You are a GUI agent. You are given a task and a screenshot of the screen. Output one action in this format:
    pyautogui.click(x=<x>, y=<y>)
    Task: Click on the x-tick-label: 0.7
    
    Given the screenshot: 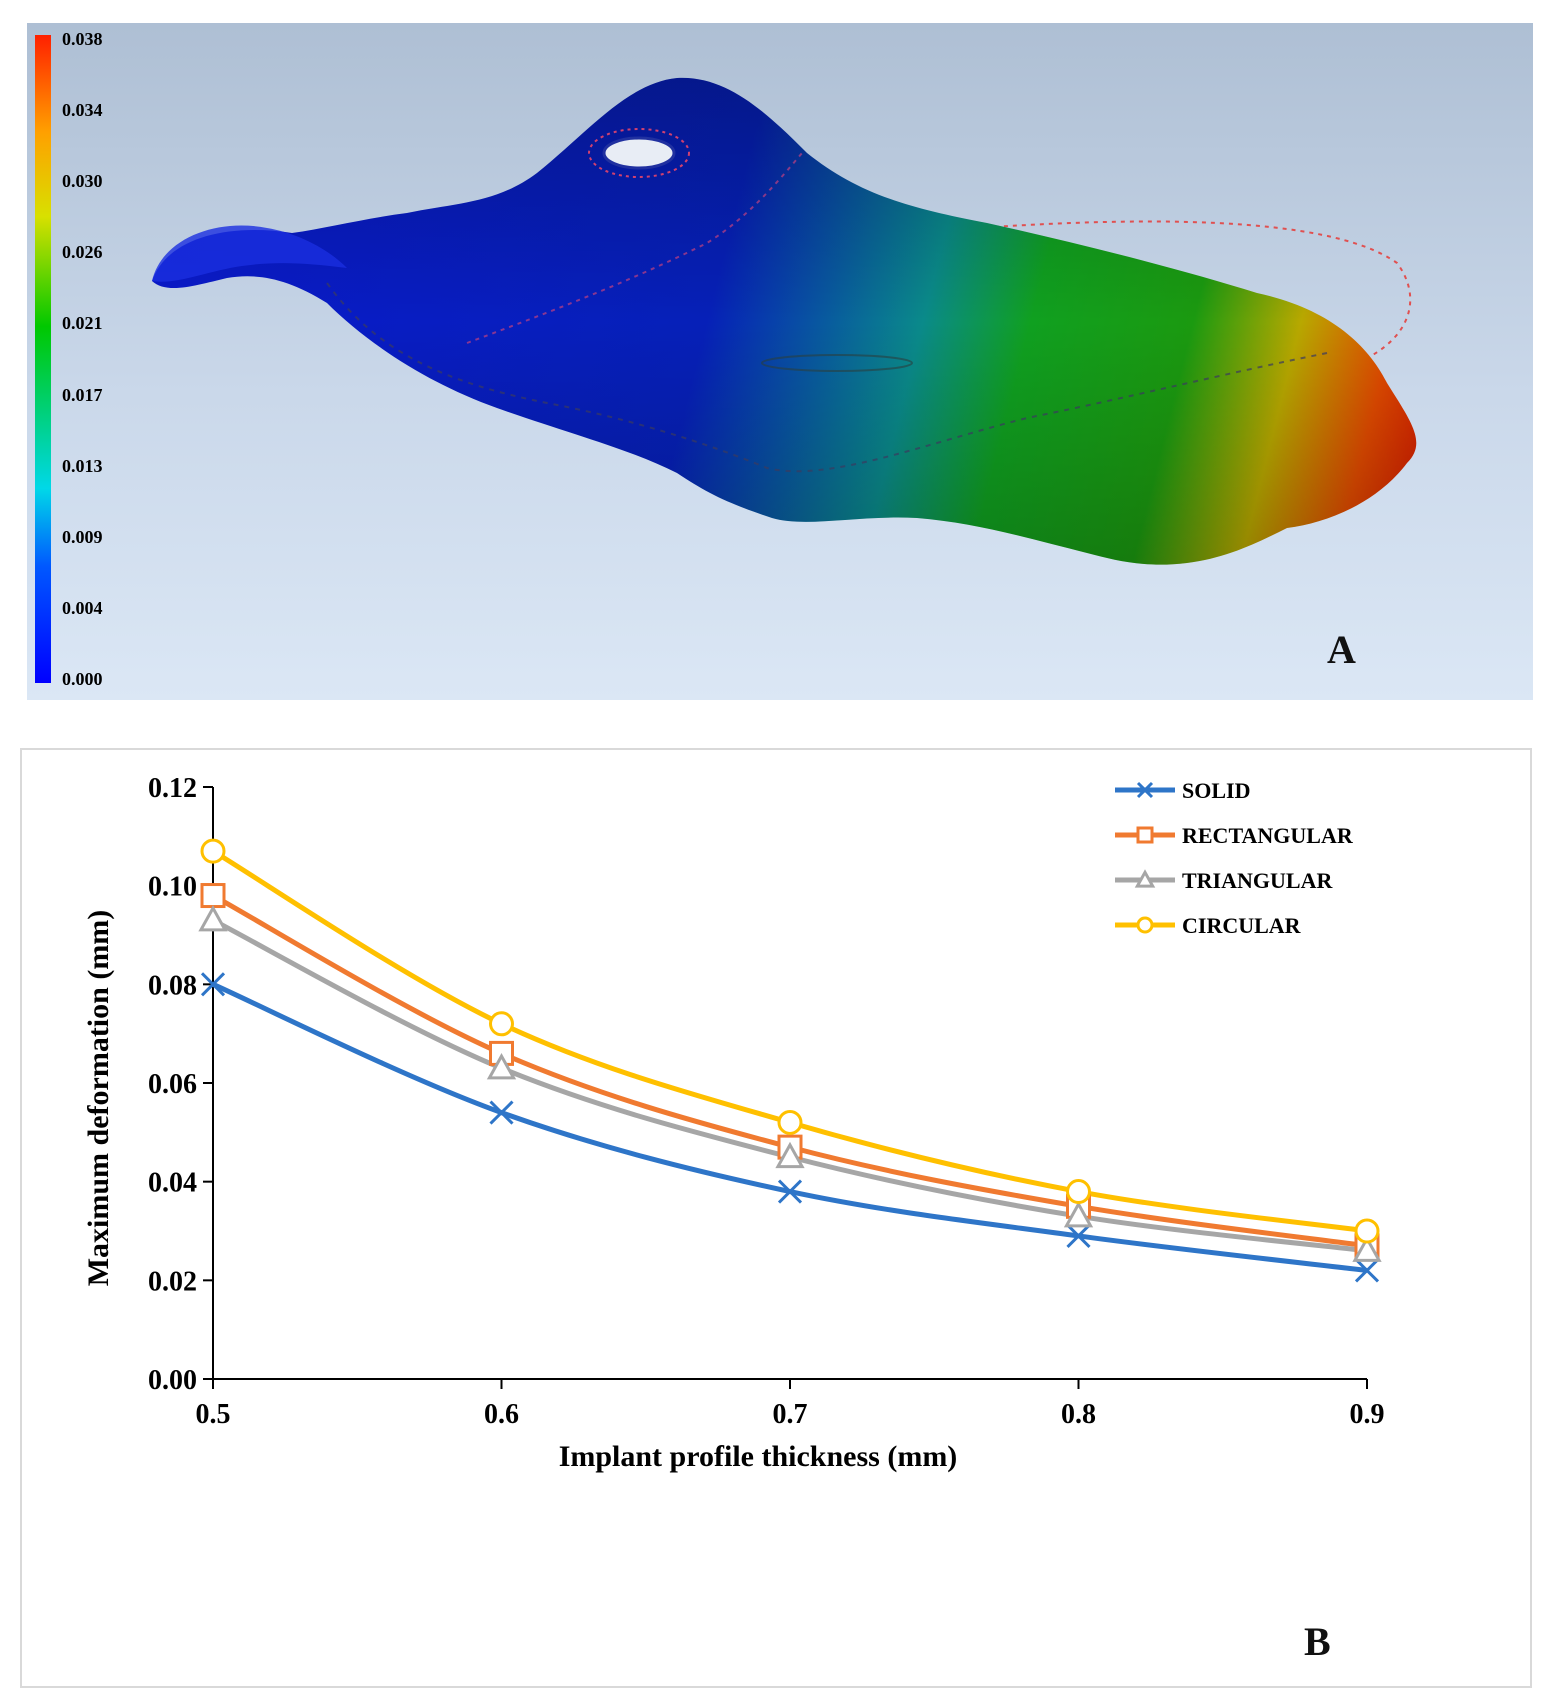 What is the action you would take?
    pyautogui.click(x=790, y=1414)
    